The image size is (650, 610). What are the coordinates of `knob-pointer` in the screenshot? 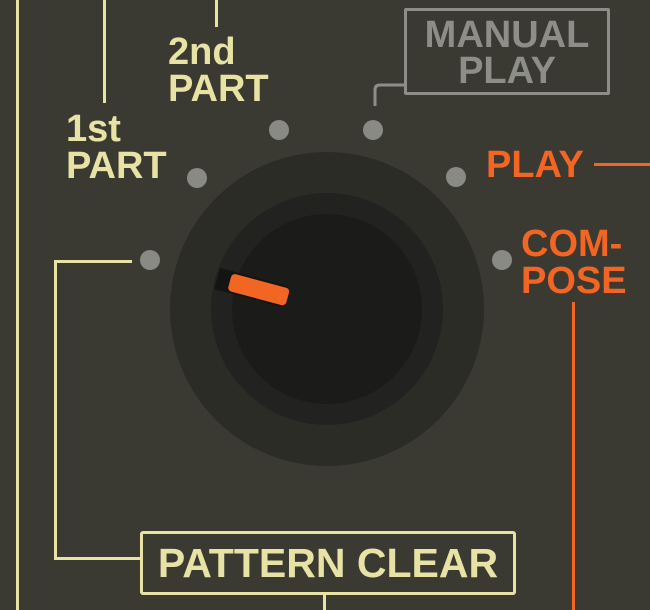 It's located at (259, 290).